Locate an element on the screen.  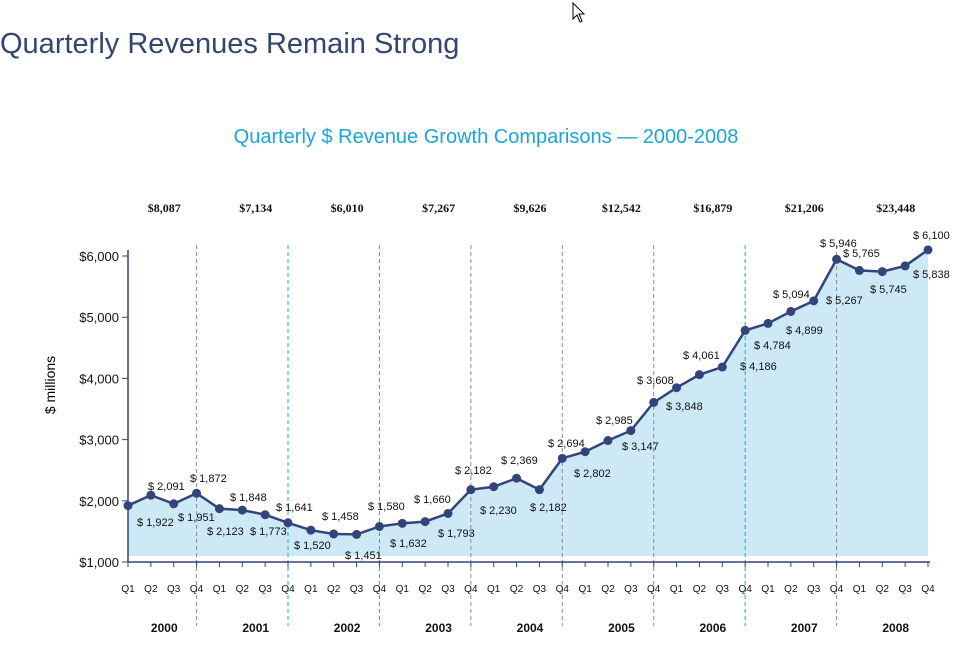
data-label: $ 2,230 is located at coordinates (498, 511).